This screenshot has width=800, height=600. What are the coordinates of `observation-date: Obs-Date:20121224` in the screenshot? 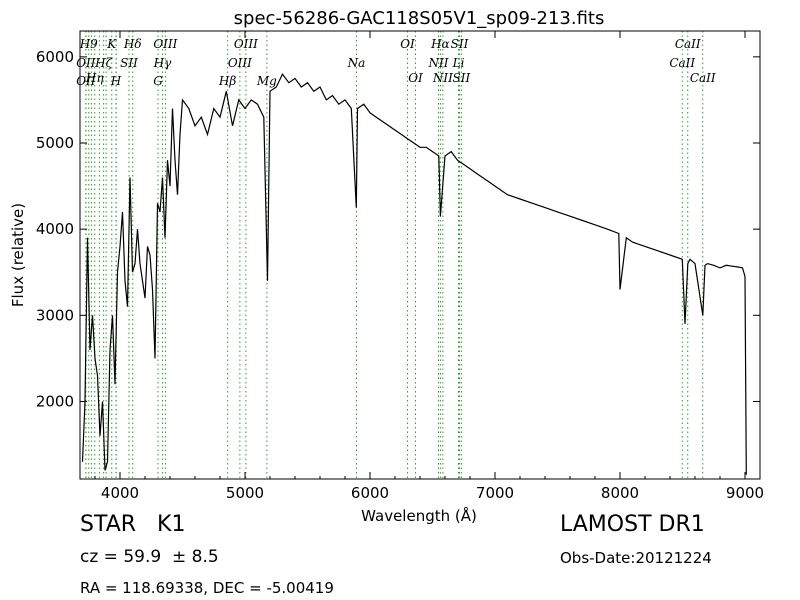 It's located at (636, 558).